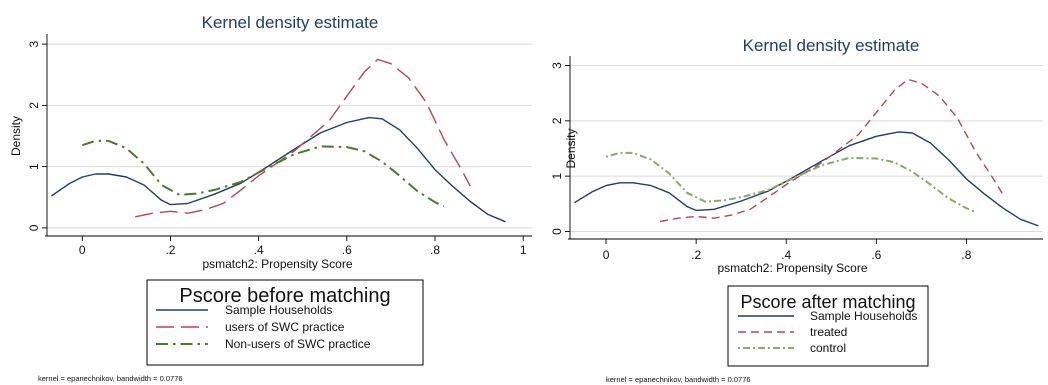 This screenshot has height=385, width=1048. Describe the element at coordinates (285, 327) in the screenshot. I see `legend-label: users of SWC practice` at that location.